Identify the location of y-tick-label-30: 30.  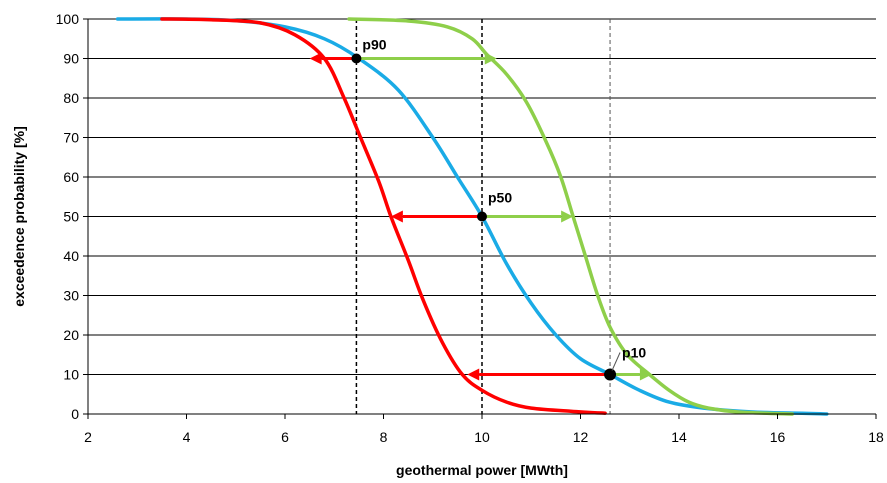
(71, 296).